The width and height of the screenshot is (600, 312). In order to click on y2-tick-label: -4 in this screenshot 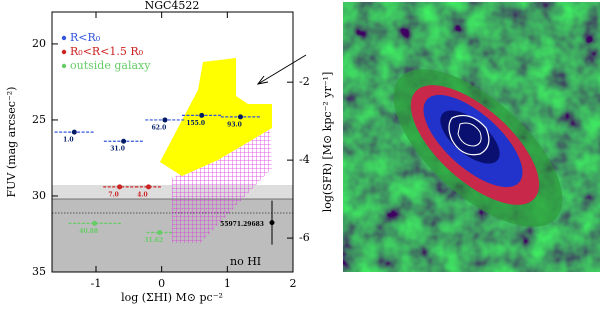, I will do `click(304, 159)`.